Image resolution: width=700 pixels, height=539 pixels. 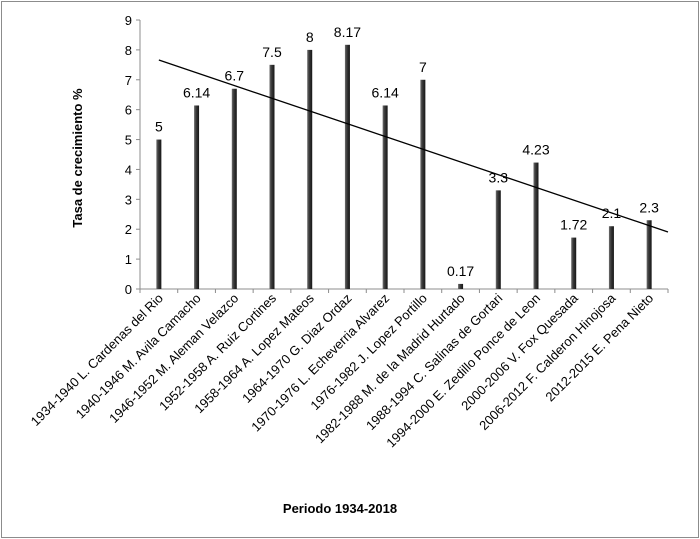 What do you see at coordinates (128, 110) in the screenshot?
I see `y-tick-label: 6` at bounding box center [128, 110].